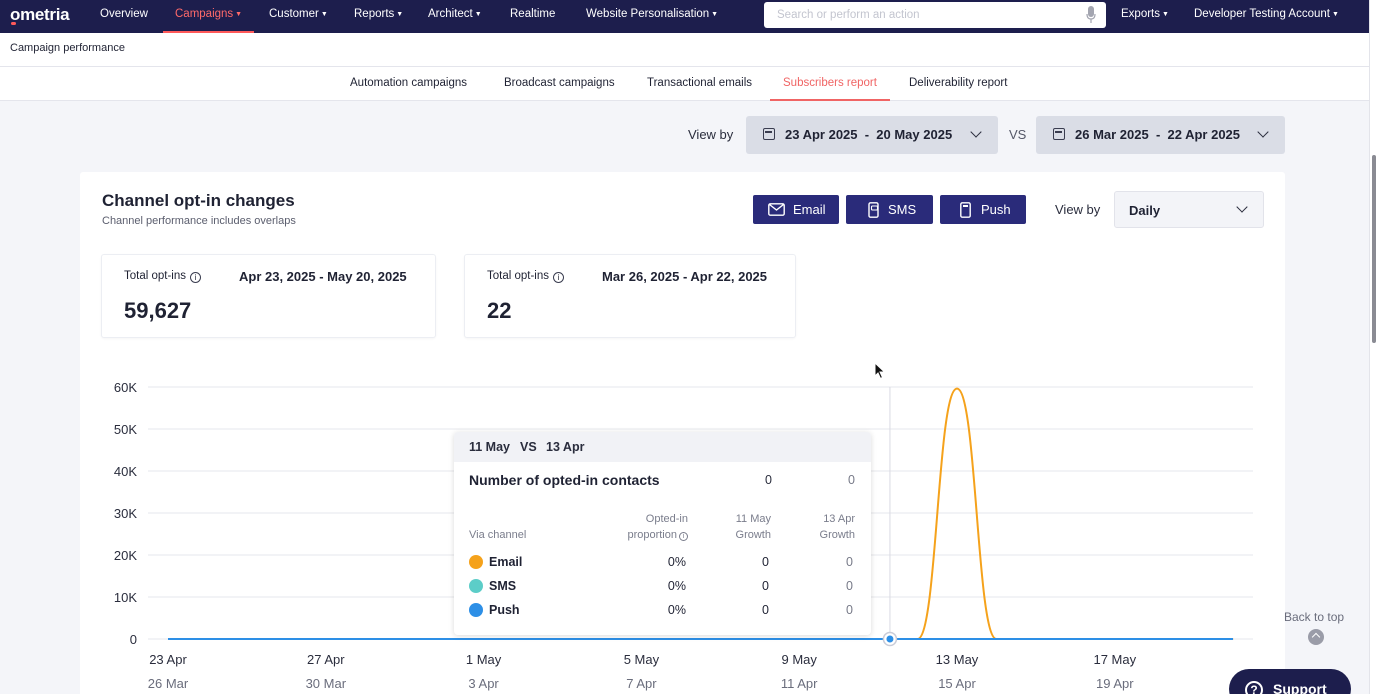 Image resolution: width=1377 pixels, height=694 pixels. Describe the element at coordinates (837, 527) in the screenshot. I see `col-growth-b: 13 Apr Growth` at that location.